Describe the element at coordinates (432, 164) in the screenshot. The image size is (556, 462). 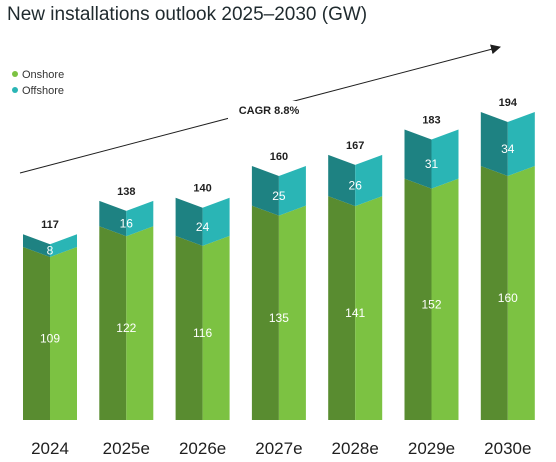
I see `offshore-value-label: 31` at that location.